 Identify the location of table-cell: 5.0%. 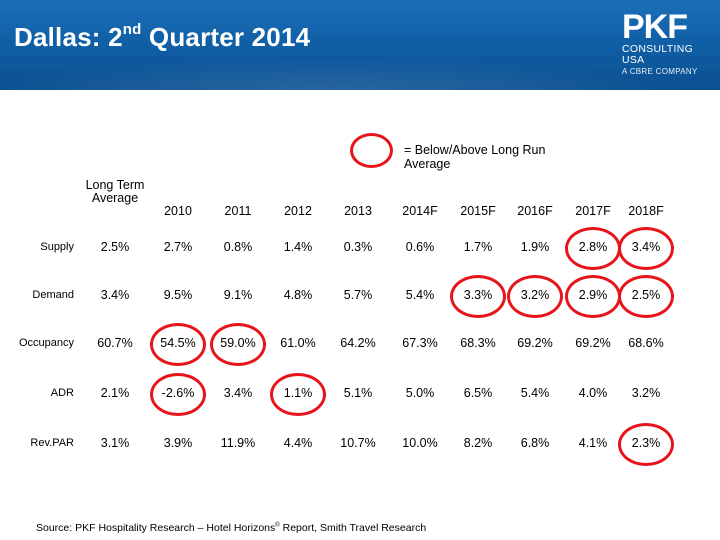
(420, 393).